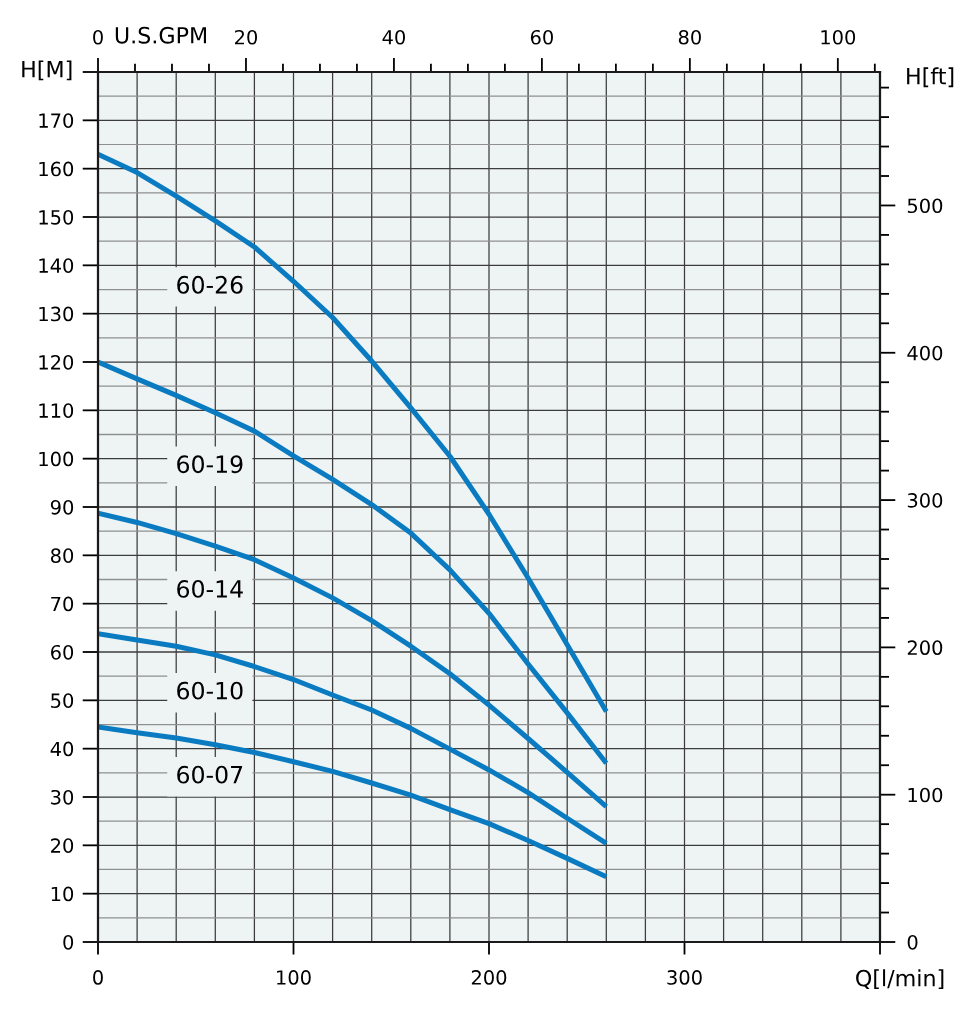  Describe the element at coordinates (210, 284) in the screenshot. I see `series-label: 60-26` at that location.